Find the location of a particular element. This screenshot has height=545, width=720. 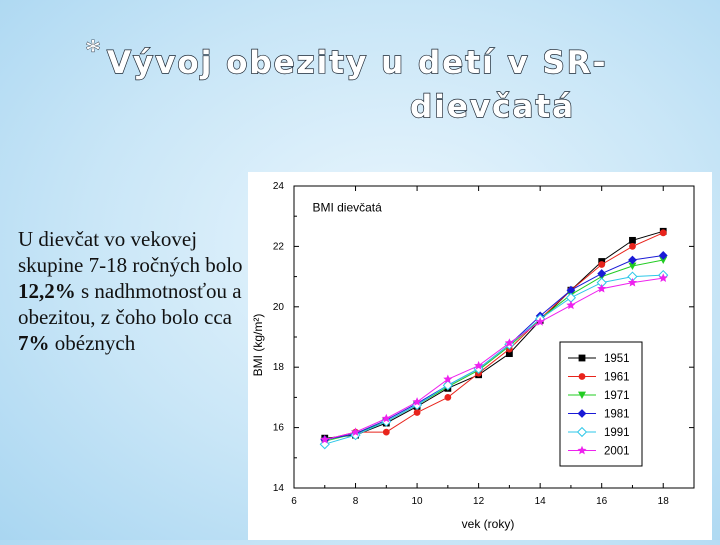

legend-item: 1951 is located at coordinates (599, 359).